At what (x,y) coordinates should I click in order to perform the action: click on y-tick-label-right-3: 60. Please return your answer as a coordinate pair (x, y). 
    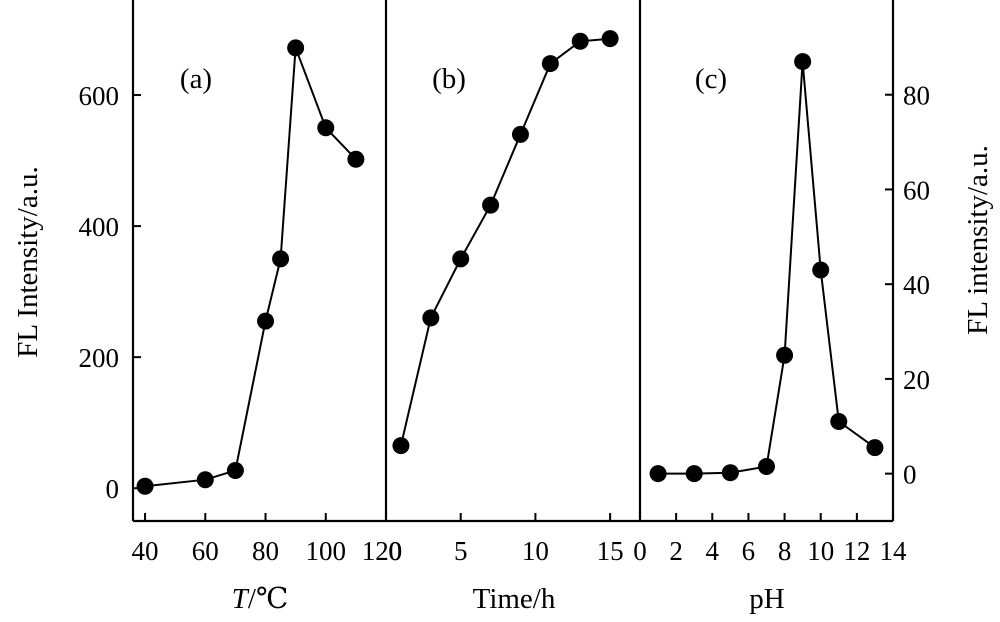
    Looking at the image, I should click on (916, 190).